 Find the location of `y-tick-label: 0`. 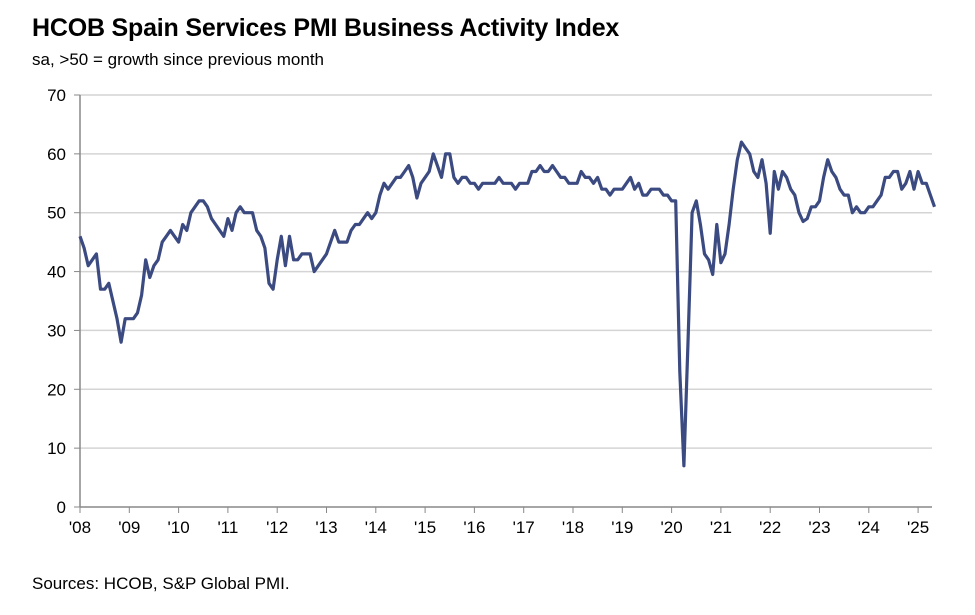

y-tick-label: 0 is located at coordinates (61, 507).